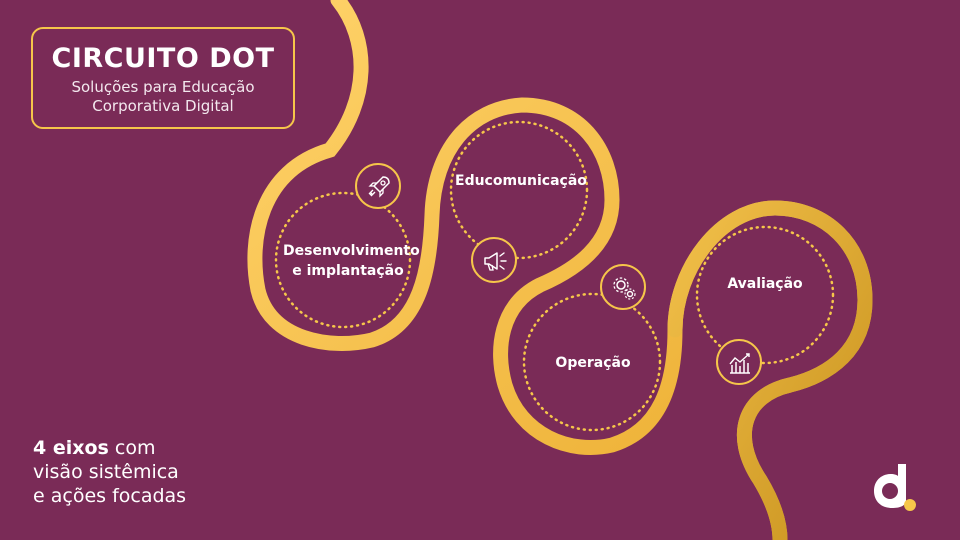 This screenshot has width=960, height=540. I want to click on tagline-line2: visão sistêmica, so click(106, 472).